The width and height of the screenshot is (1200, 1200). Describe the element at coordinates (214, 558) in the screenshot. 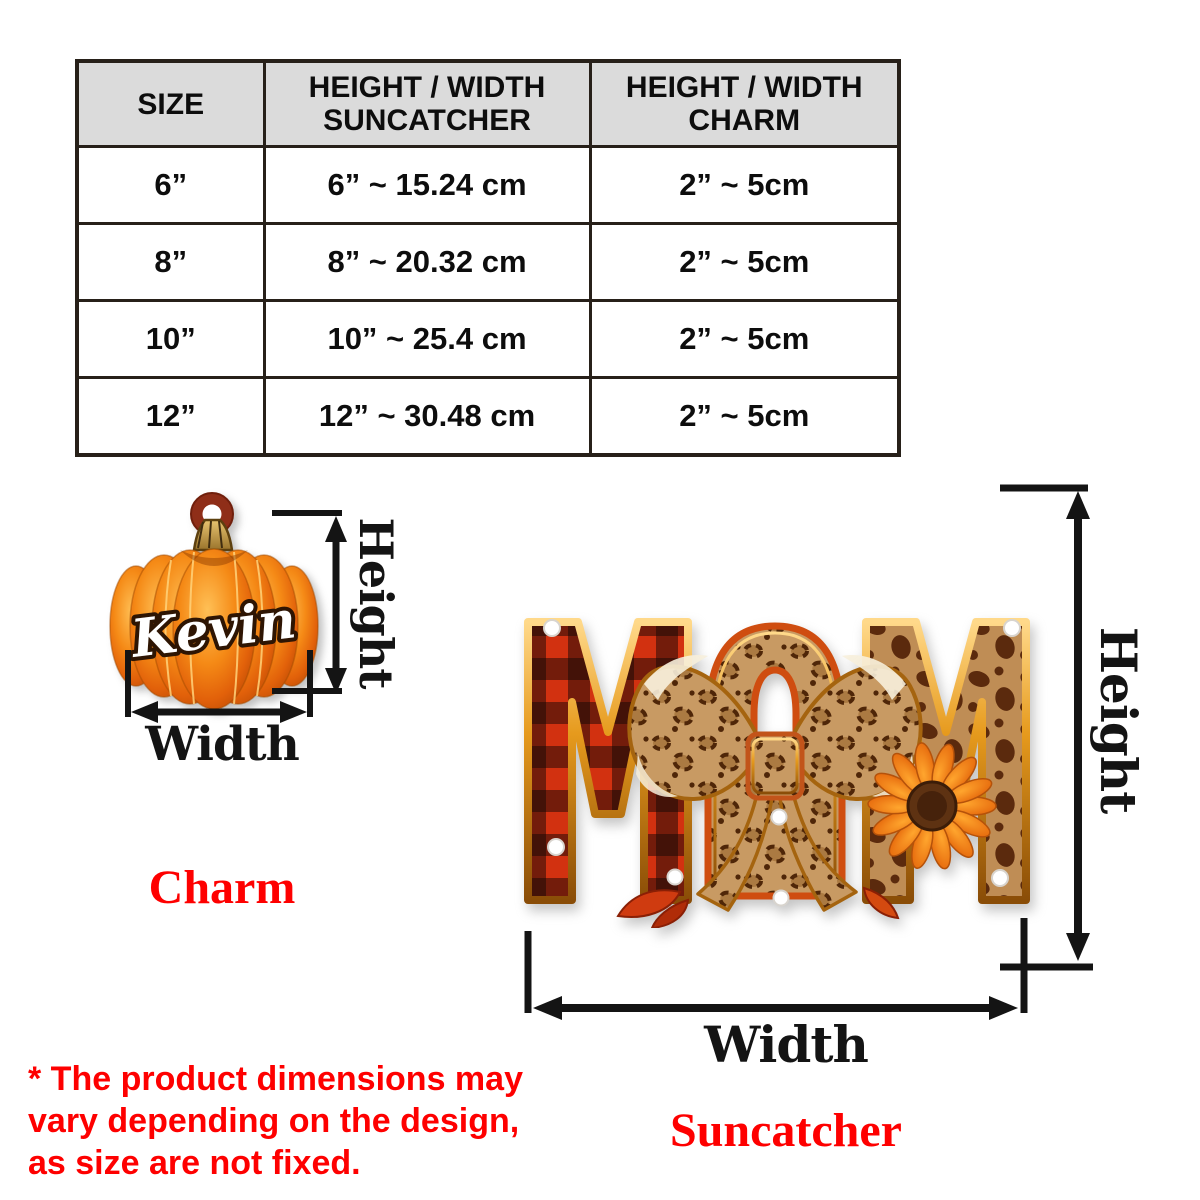

I see `top-dip-shadow` at that location.